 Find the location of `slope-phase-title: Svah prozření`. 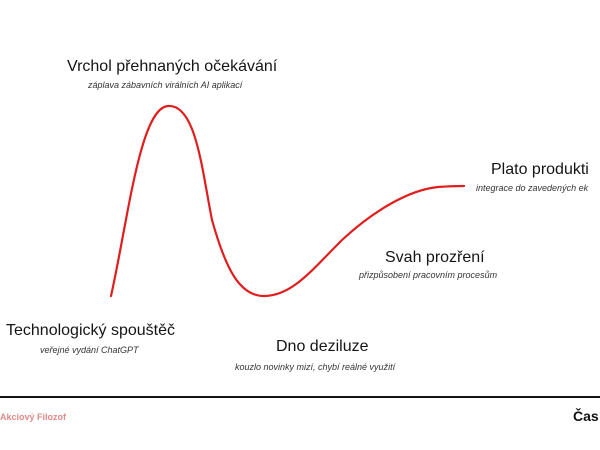

slope-phase-title: Svah prozření is located at coordinates (435, 257).